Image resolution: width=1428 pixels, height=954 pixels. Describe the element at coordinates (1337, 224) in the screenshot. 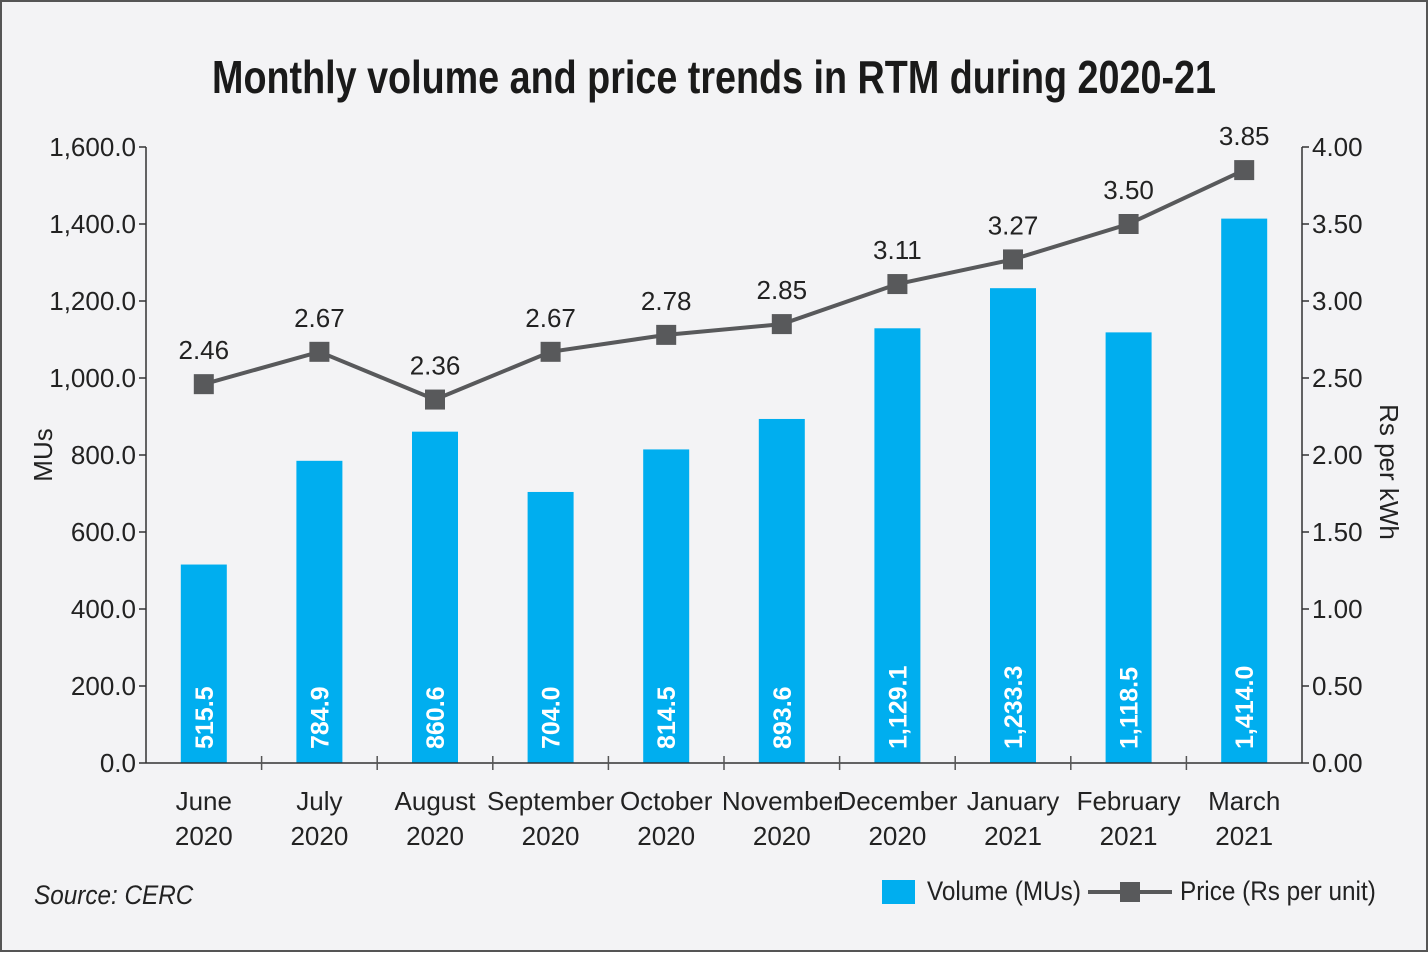

I see `right-tick-label: 3.50` at that location.